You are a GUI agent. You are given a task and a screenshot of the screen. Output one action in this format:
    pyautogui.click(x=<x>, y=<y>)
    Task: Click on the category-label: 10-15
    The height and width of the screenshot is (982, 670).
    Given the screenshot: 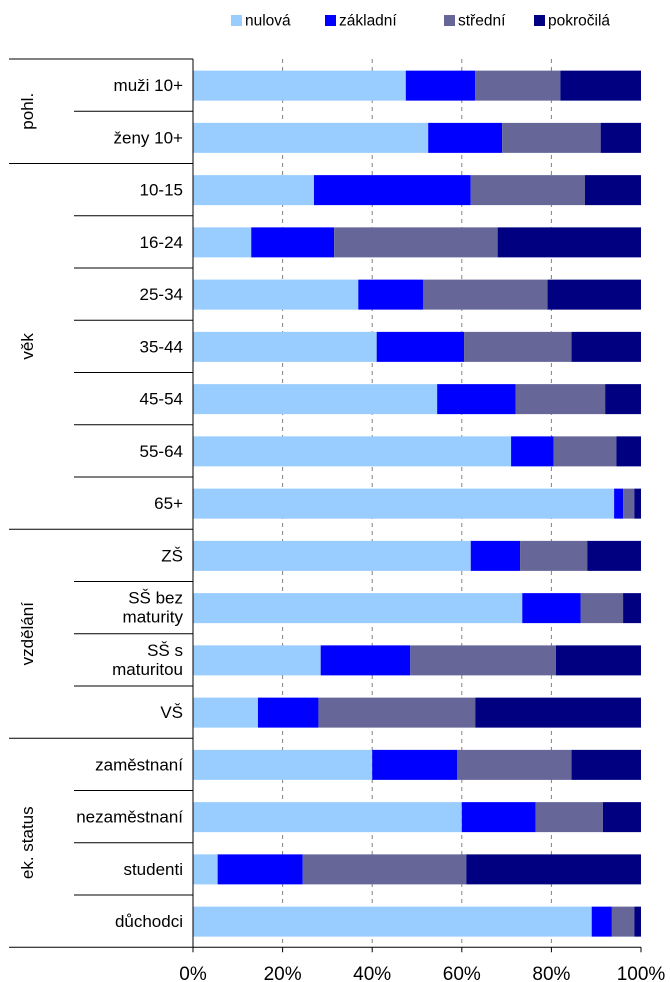 What is the action you would take?
    pyautogui.click(x=161, y=190)
    